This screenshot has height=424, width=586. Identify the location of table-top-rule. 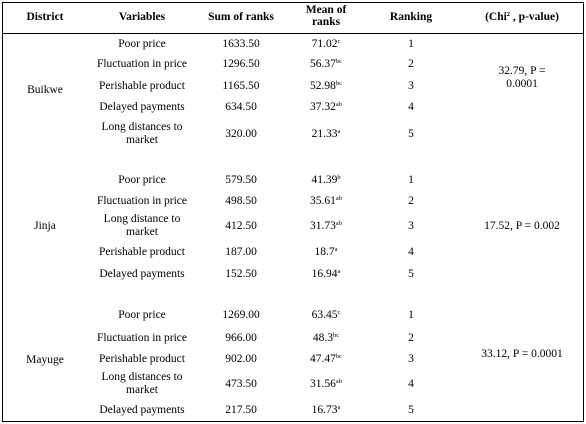
(293, 2).